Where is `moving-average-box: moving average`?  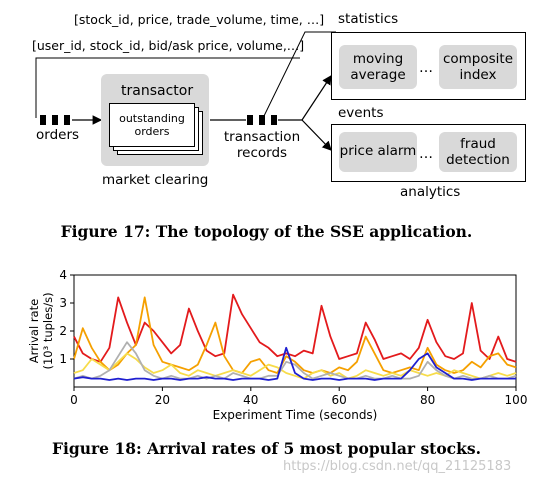
moving-average-box: moving average is located at coordinates (378, 67).